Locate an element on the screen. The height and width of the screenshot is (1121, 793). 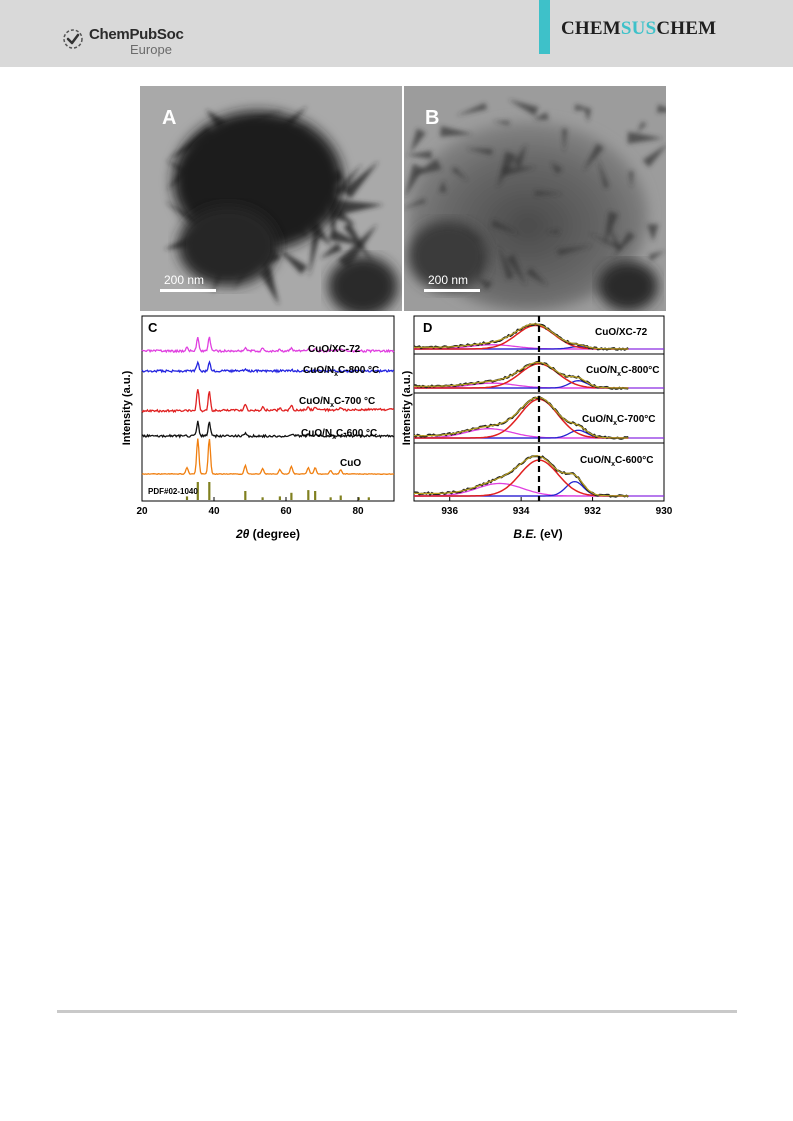
publisher-logo: ChemPubSoc Europe is located at coordinates (132, 40).